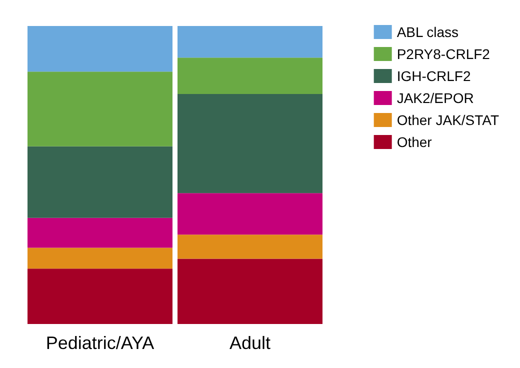  I want to click on legend-label: Other, so click(414, 142).